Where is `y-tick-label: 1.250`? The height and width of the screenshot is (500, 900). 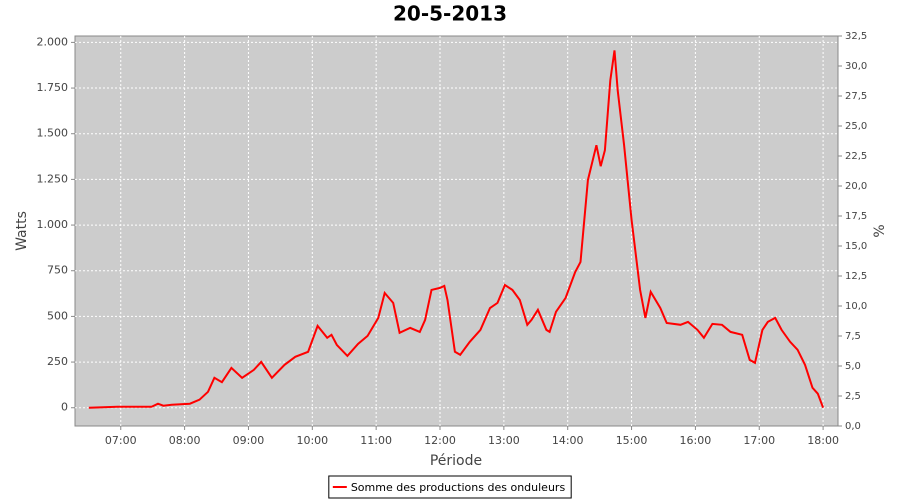 y-tick-label: 1.250 is located at coordinates (53, 178).